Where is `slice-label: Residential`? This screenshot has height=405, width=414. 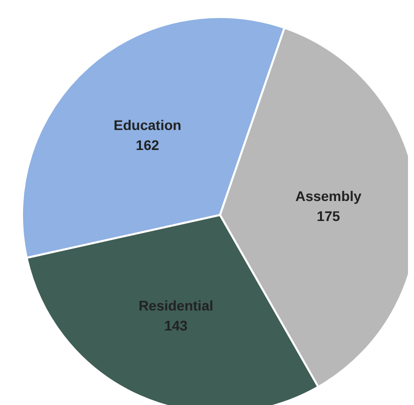
slice-label: Residential is located at coordinates (176, 306).